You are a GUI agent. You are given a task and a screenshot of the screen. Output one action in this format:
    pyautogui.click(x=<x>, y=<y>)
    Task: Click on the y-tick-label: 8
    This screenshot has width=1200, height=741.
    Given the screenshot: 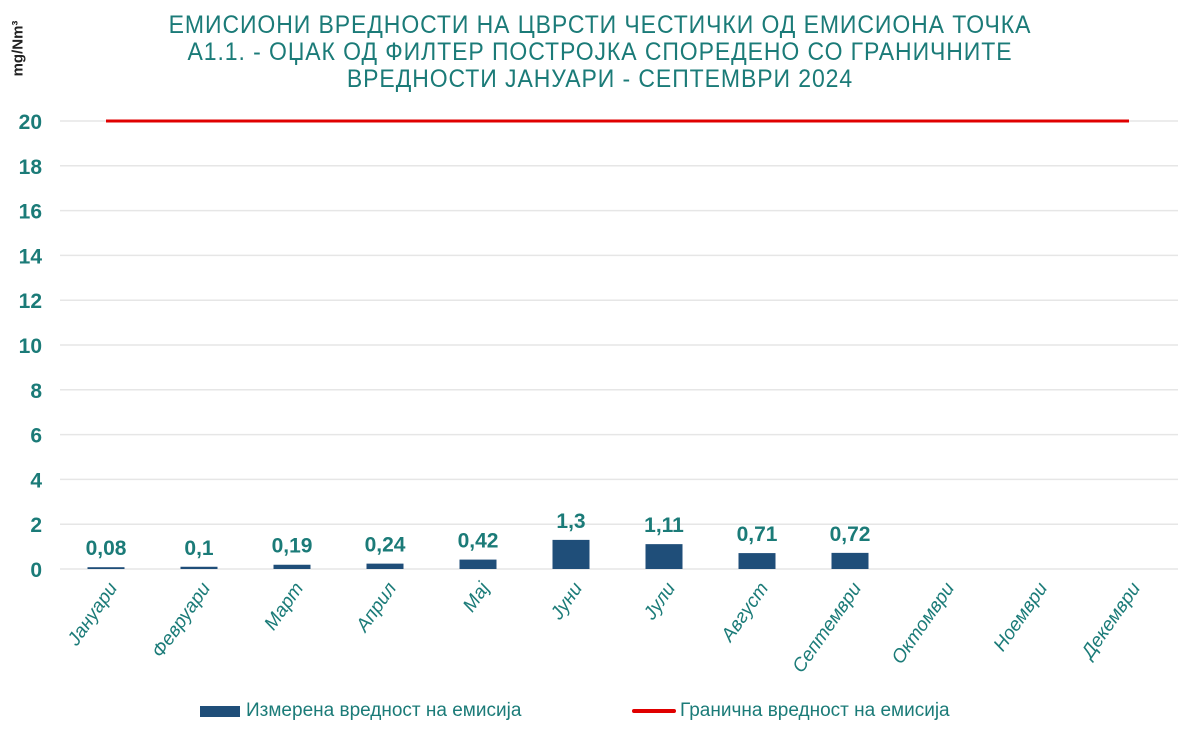 What is the action you would take?
    pyautogui.click(x=36, y=391)
    